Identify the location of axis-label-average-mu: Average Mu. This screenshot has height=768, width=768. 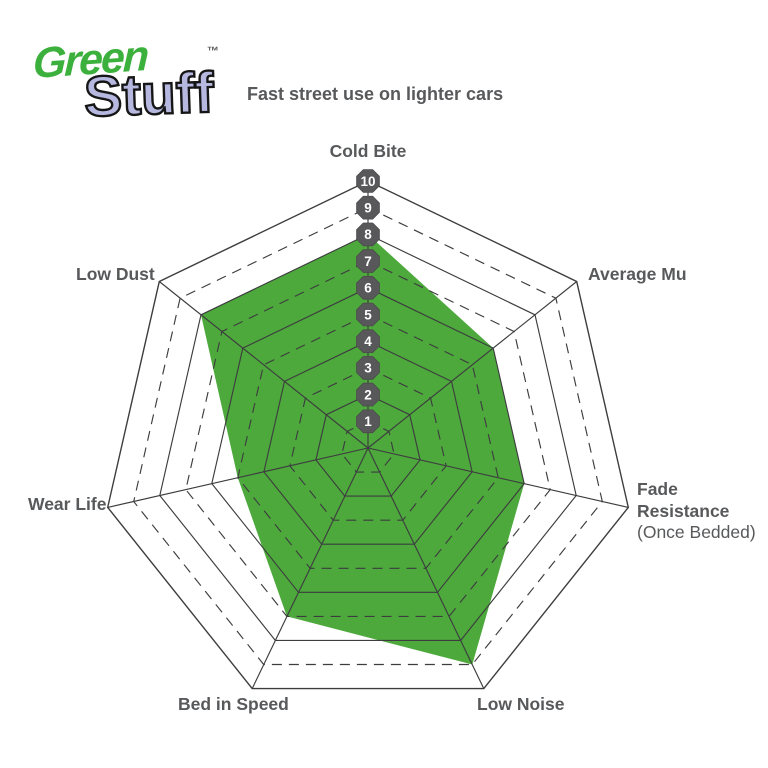
(637, 274).